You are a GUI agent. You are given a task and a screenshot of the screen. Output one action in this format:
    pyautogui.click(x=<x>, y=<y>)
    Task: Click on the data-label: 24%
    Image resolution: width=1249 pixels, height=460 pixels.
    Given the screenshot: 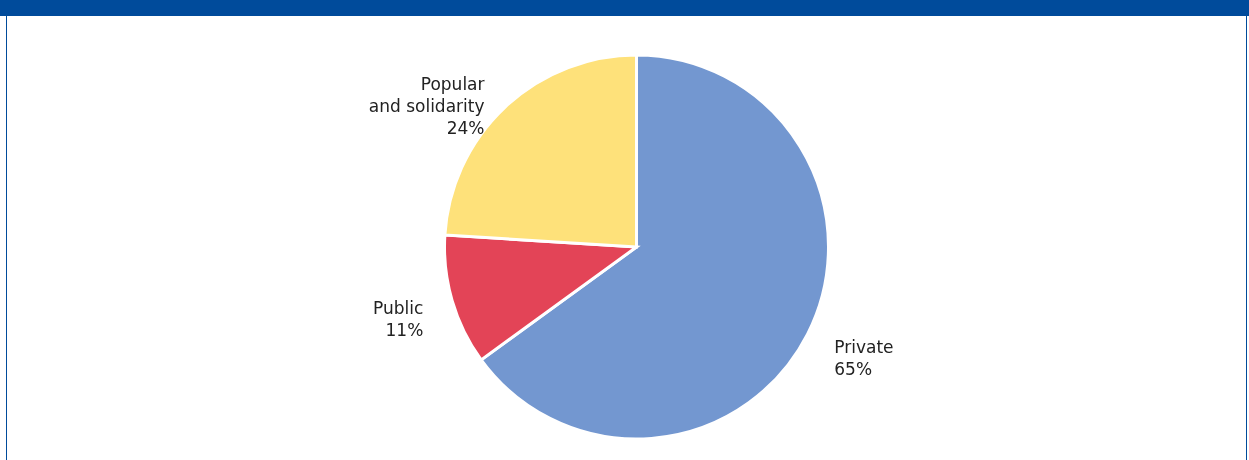 What is the action you would take?
    pyautogui.click(x=465, y=128)
    